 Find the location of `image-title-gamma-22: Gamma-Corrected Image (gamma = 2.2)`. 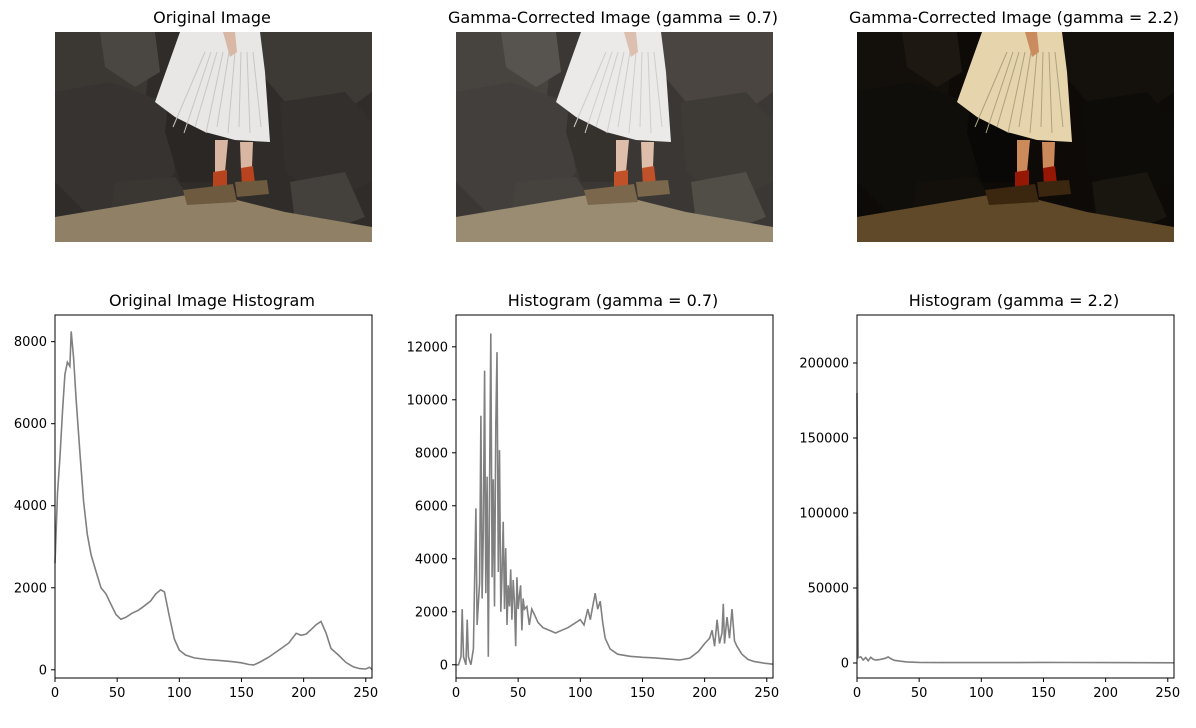

image-title-gamma-22: Gamma-Corrected Image (gamma = 2.2) is located at coordinates (1014, 17).